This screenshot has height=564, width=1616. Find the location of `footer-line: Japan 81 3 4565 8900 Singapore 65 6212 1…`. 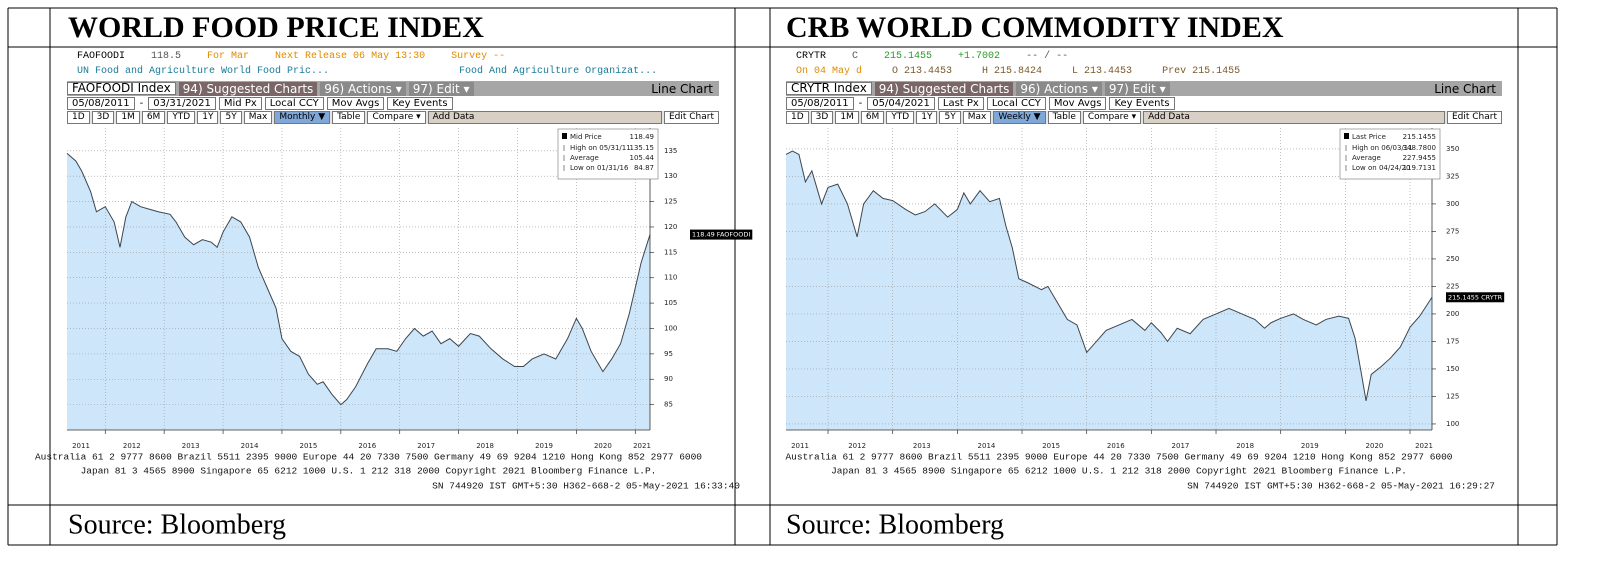

footer-line: Japan 81 3 4565 8900 Singapore 65 6212 1… is located at coordinates (369, 471).